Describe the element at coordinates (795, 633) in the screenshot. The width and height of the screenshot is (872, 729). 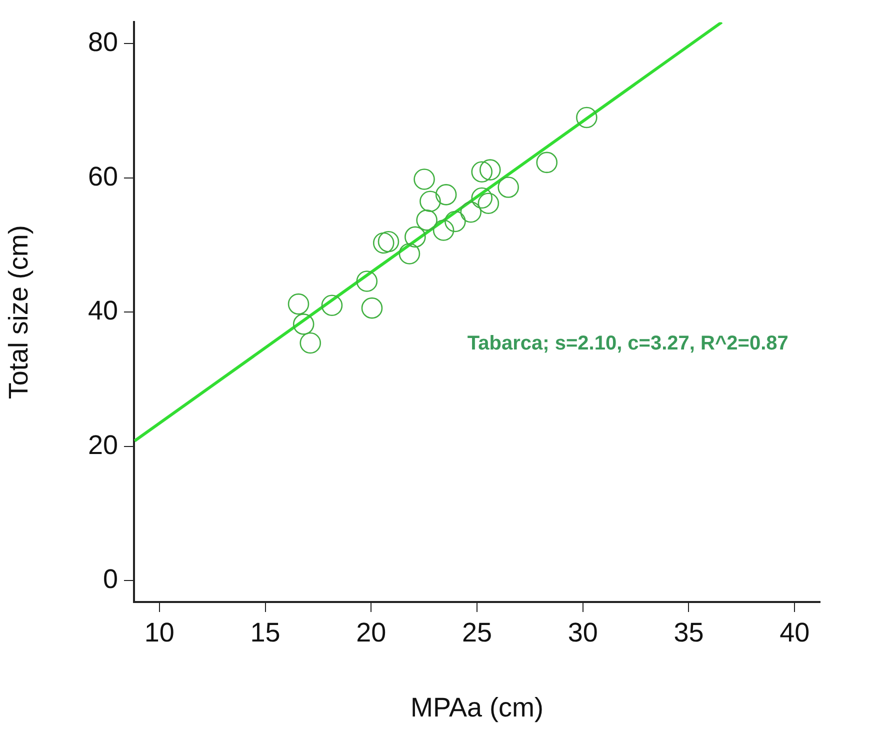
I see `x-tick-label: 40` at that location.